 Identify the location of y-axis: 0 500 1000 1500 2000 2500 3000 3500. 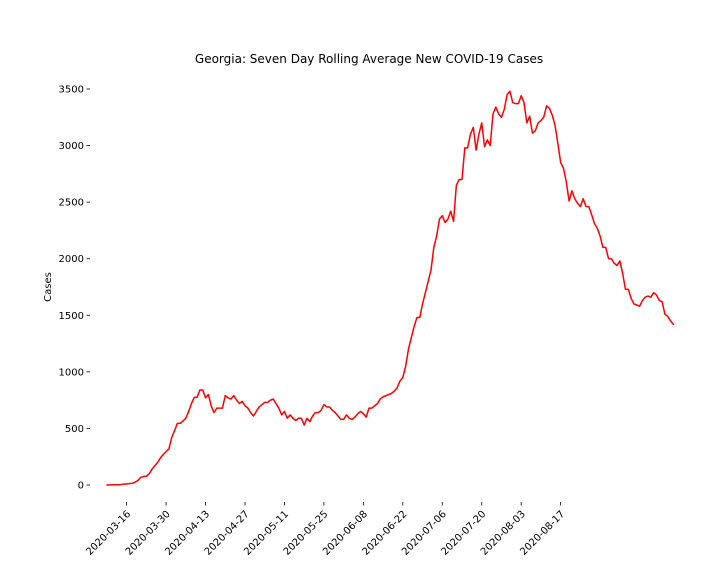
(74, 288).